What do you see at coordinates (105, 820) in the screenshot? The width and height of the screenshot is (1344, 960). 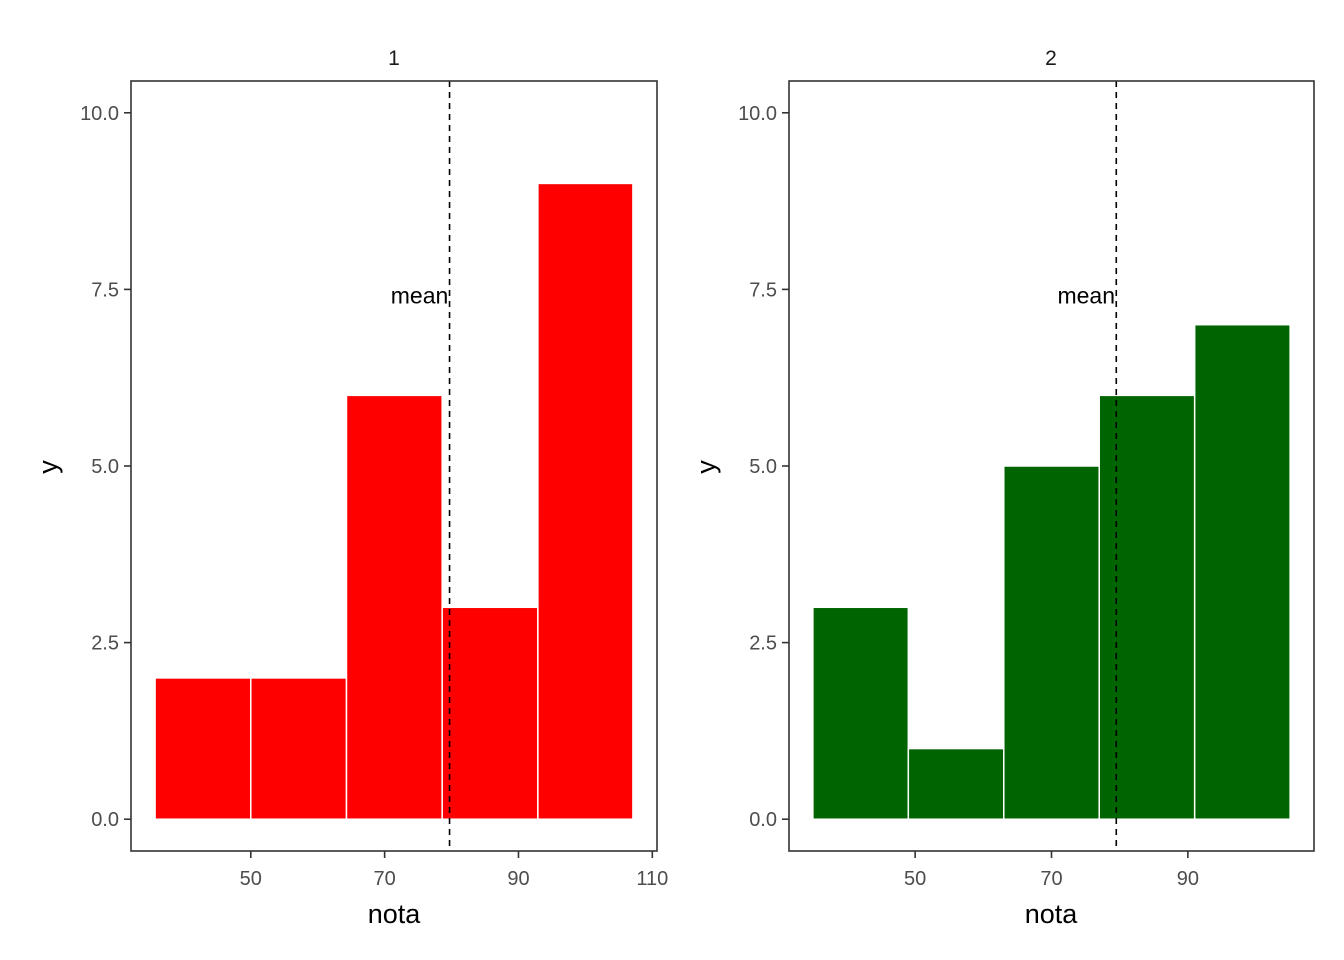 I see `panel-1-y-tick-label: 0.0` at bounding box center [105, 820].